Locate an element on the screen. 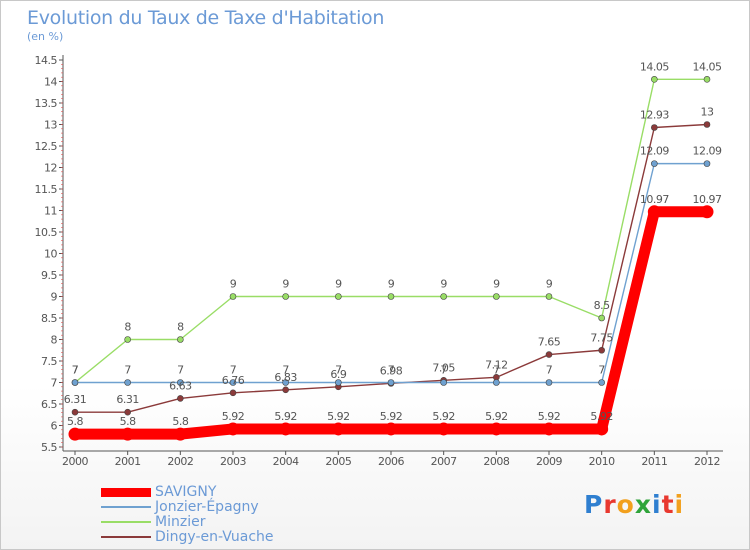  data-label-Dingy-en-Vuache: 6.9 is located at coordinates (338, 374).